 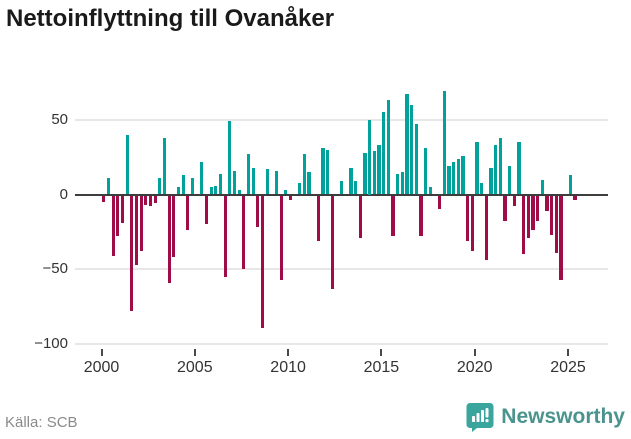 I want to click on x-axis-tick-label: 2020, so click(x=474, y=367).